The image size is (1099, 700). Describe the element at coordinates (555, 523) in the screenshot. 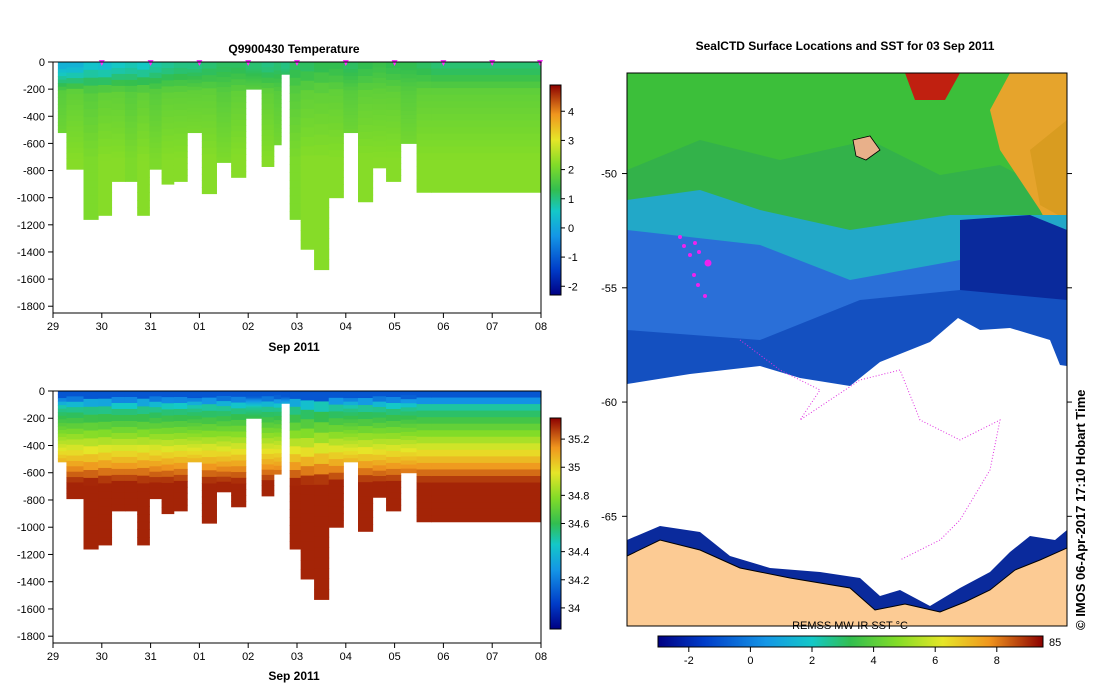

I see `salinity-colorbar` at that location.